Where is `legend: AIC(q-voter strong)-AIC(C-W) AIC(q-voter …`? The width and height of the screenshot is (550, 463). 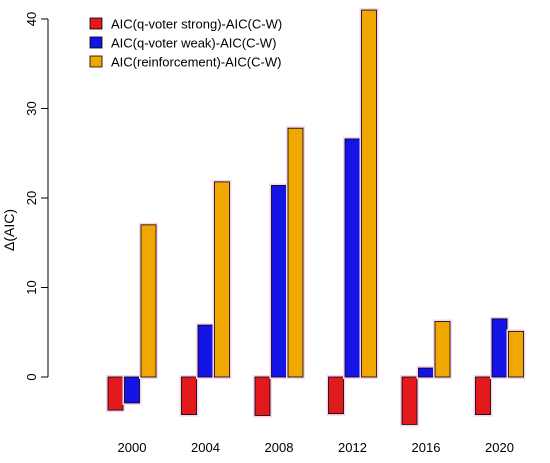
legend: AIC(q-voter strong)-AIC(C-W) AIC(q-voter … is located at coordinates (185, 43).